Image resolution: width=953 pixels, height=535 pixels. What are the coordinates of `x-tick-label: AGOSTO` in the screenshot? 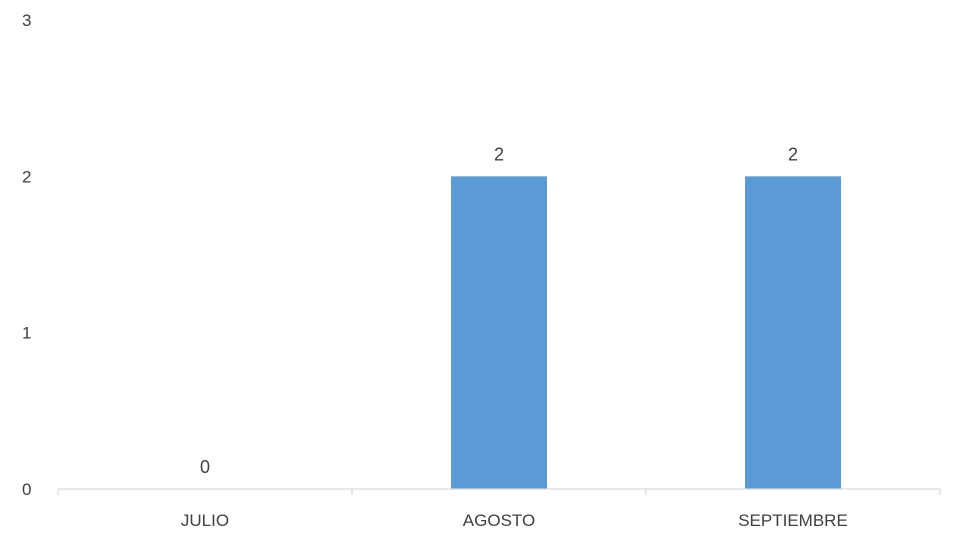 It's located at (499, 520).